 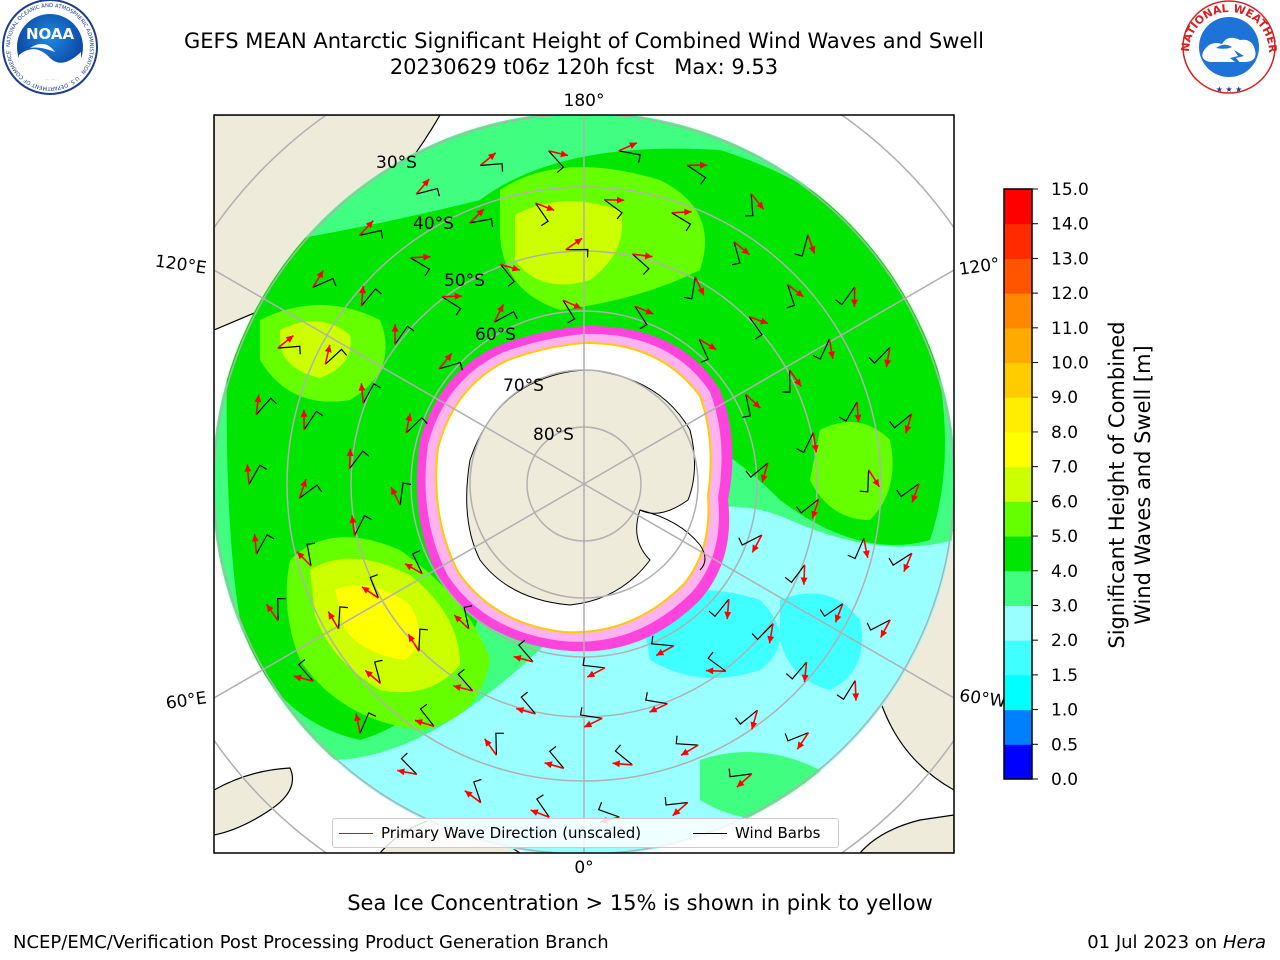 I want to click on lon-label-60e: 60°E, so click(x=186, y=700).